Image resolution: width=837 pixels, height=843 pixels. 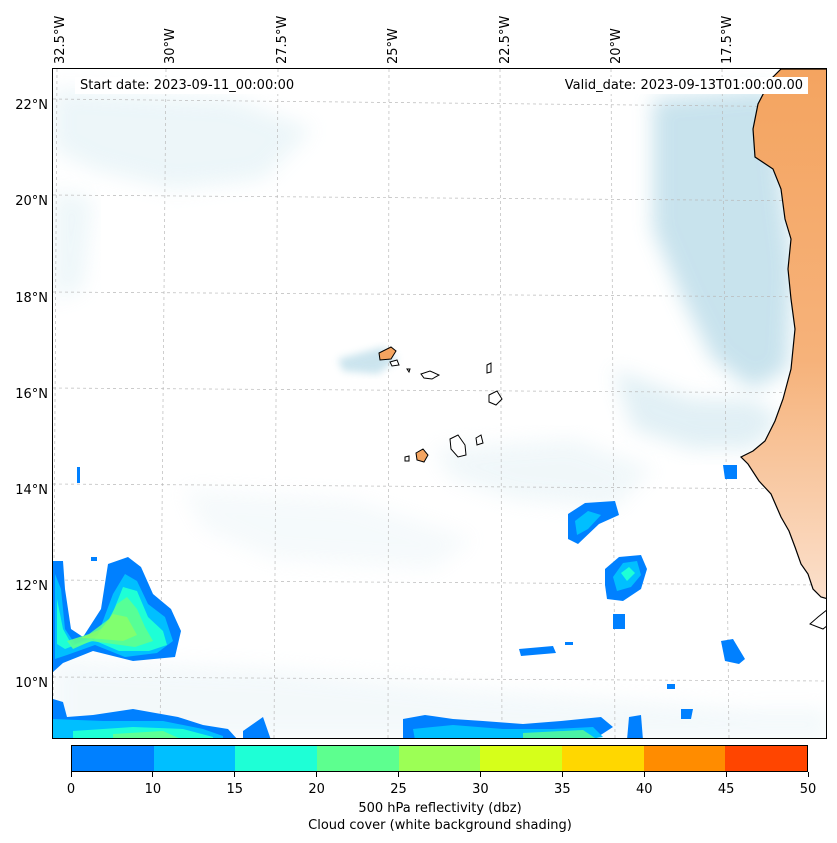 I want to click on island-sao-nicolau, so click(x=430, y=375).